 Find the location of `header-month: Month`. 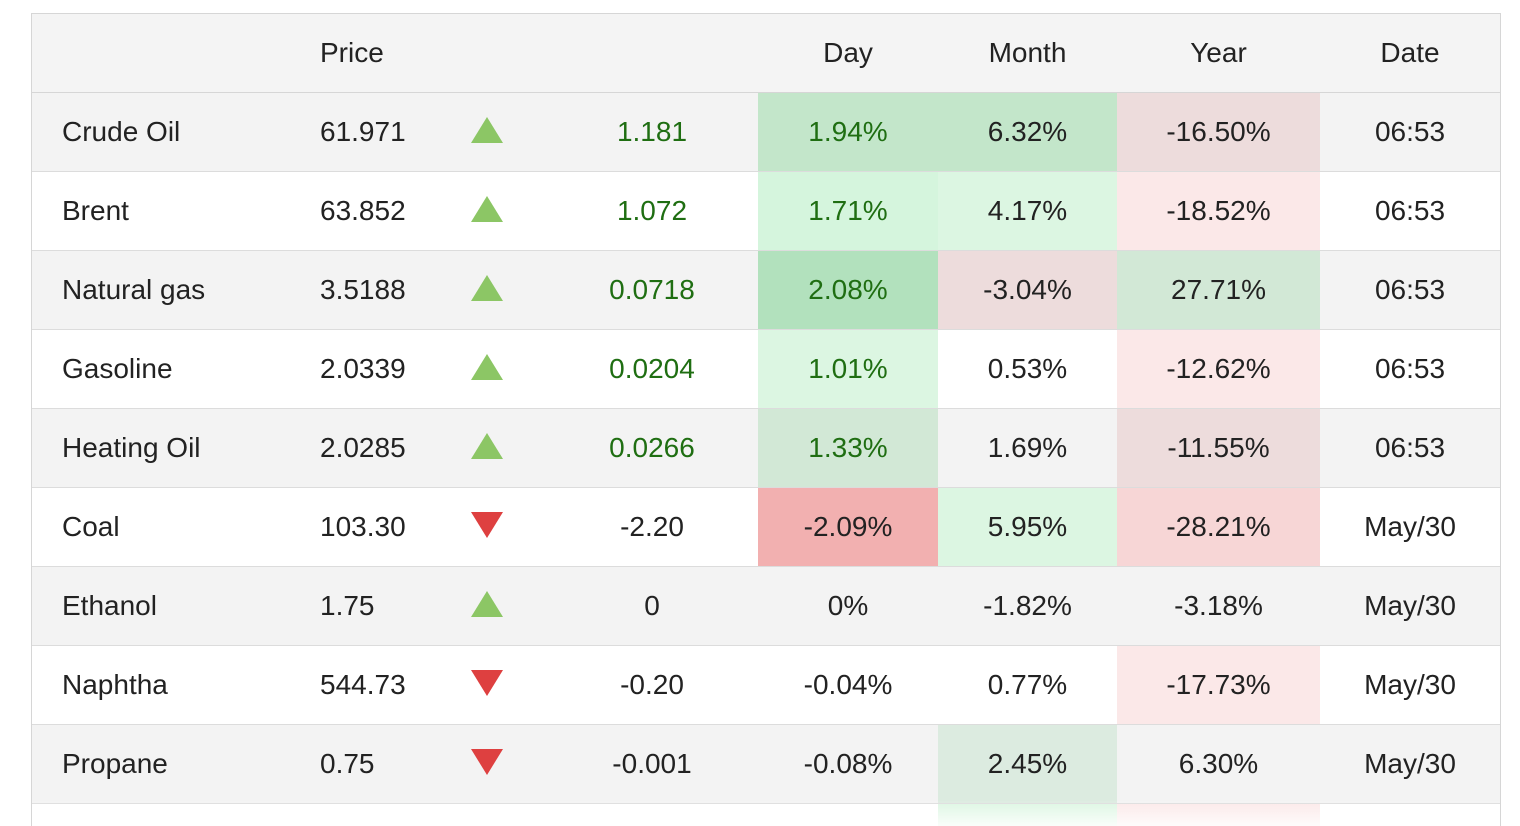

header-month: Month is located at coordinates (1027, 53).